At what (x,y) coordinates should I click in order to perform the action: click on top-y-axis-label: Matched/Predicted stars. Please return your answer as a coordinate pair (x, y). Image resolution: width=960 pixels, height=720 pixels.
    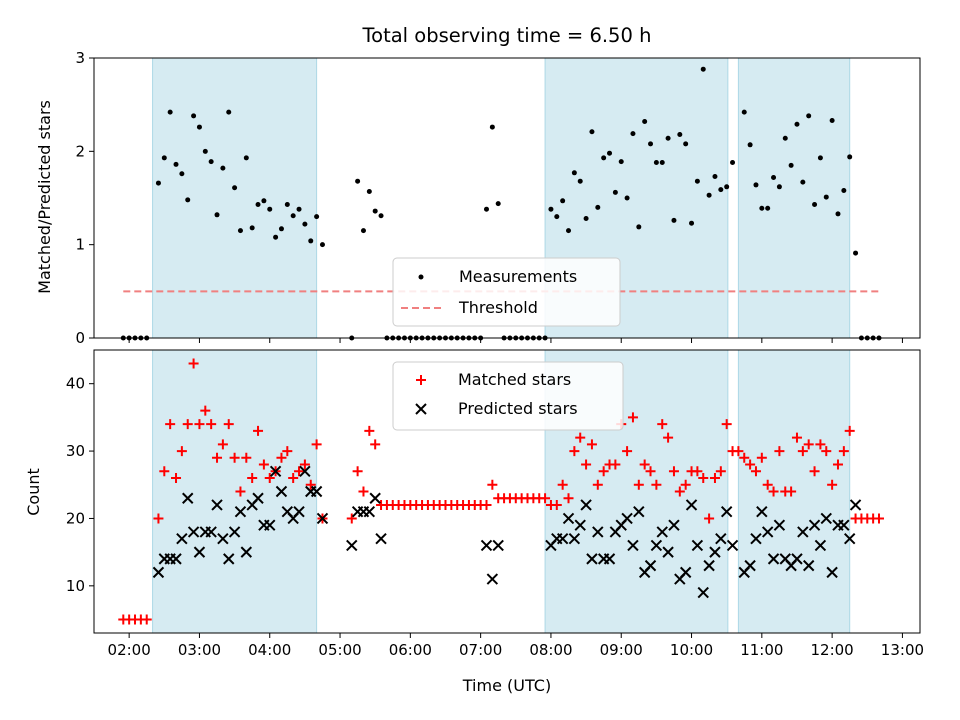
    Looking at the image, I should click on (44, 197).